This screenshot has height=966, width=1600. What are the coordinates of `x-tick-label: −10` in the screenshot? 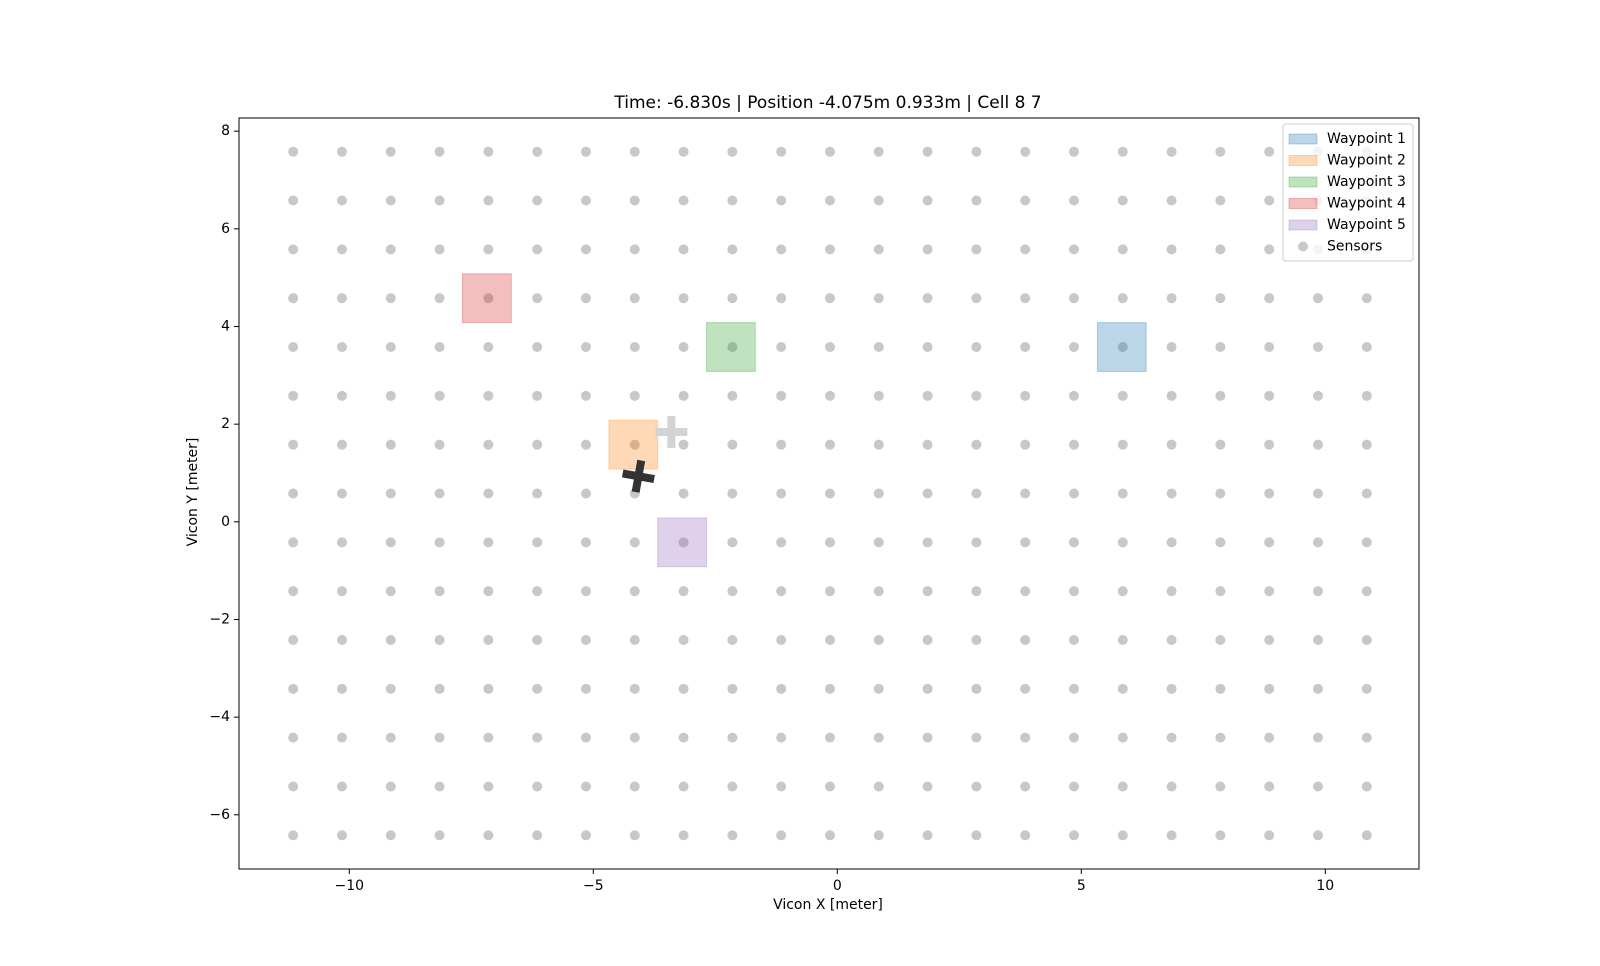 It's located at (350, 886).